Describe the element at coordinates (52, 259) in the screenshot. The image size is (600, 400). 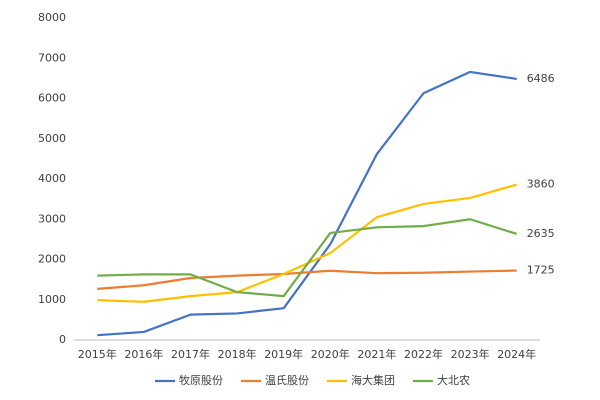
I see `y-tick-label: 2000` at that location.